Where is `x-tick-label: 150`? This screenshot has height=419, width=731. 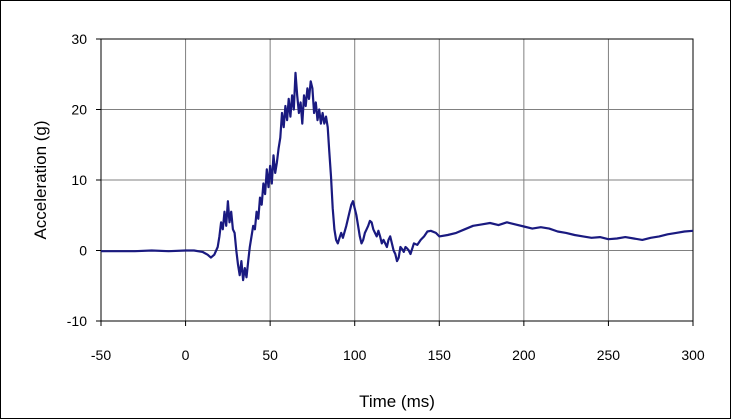
x-tick-label: 150 is located at coordinates (440, 355).